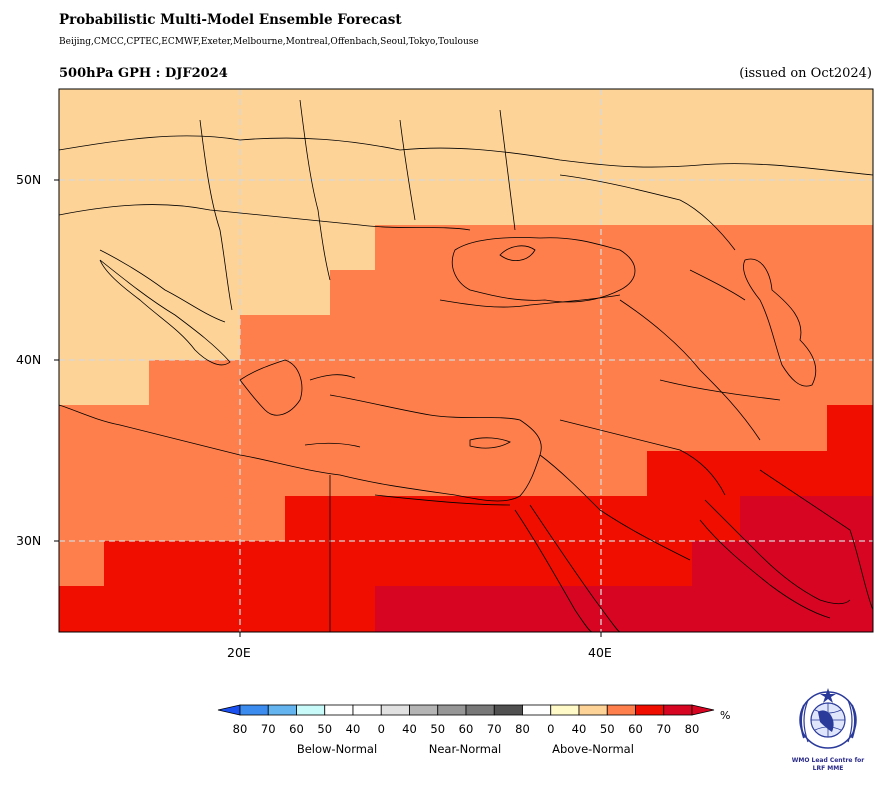 This screenshot has width=887, height=804. What do you see at coordinates (229, 710) in the screenshot?
I see `colorbar-arrow-left` at bounding box center [229, 710].